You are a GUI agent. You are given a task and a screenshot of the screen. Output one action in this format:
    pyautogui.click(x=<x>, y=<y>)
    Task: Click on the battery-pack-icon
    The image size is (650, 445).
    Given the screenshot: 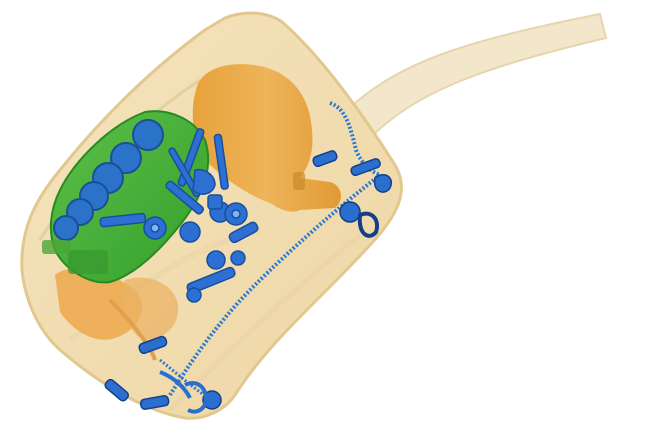 What is the action you would take?
    pyautogui.click(x=126, y=197)
    